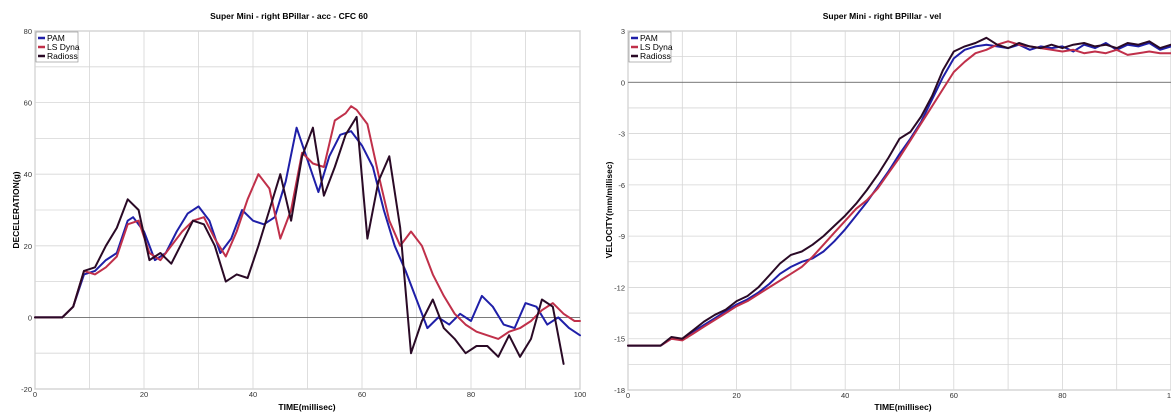  What do you see at coordinates (619, 339) in the screenshot?
I see `y-tick-label: -15` at bounding box center [619, 339].